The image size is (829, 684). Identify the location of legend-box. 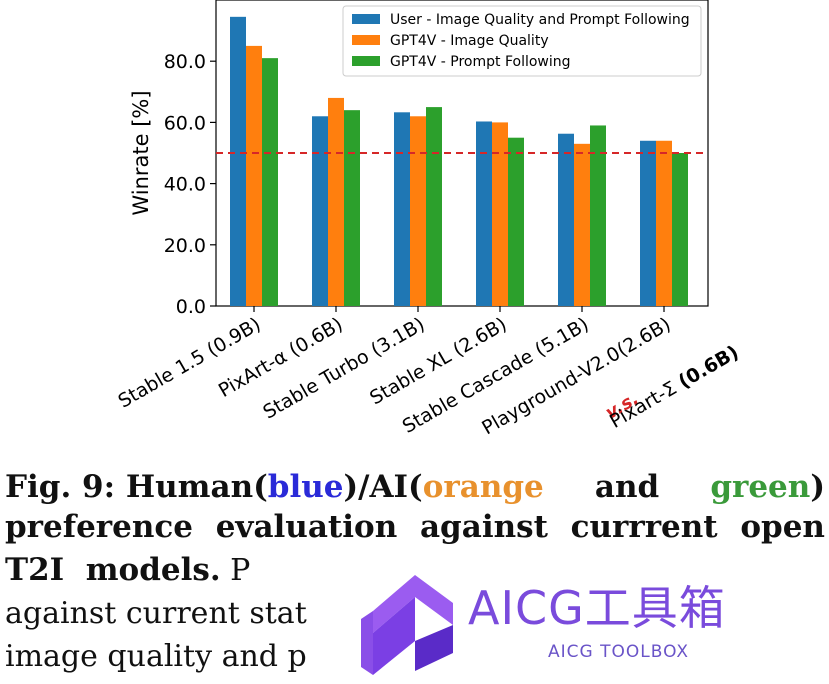
(522, 41).